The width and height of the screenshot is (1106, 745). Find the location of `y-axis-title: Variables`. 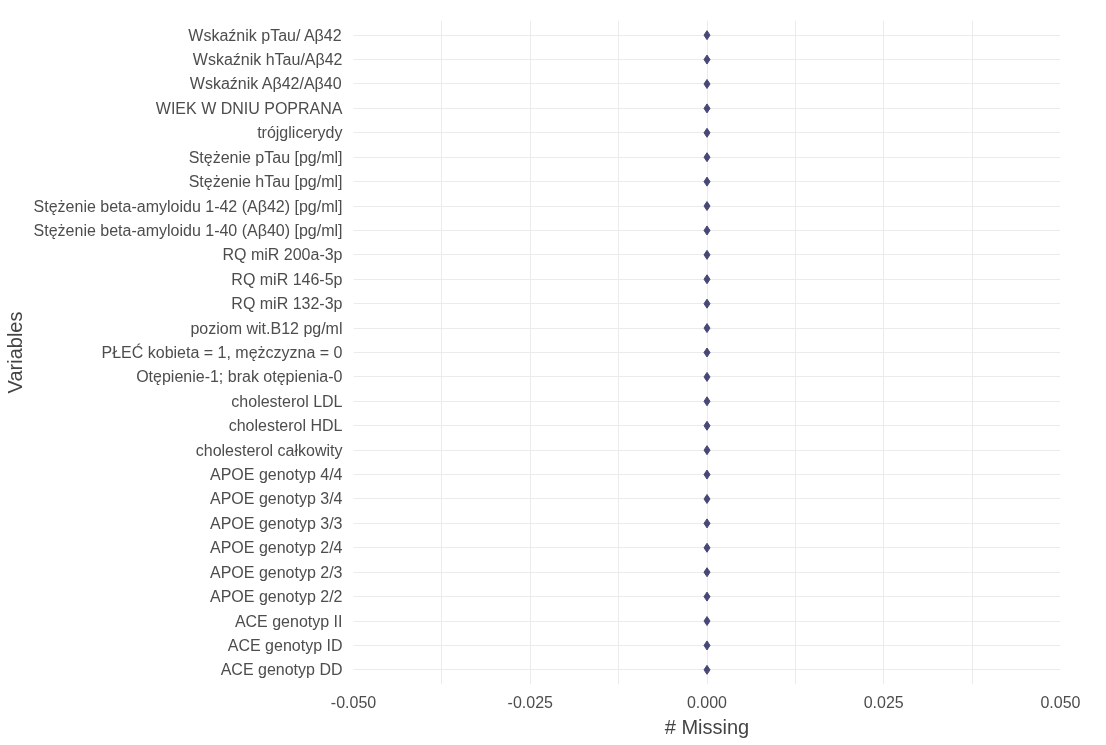

y-axis-title: Variables is located at coordinates (14, 352).